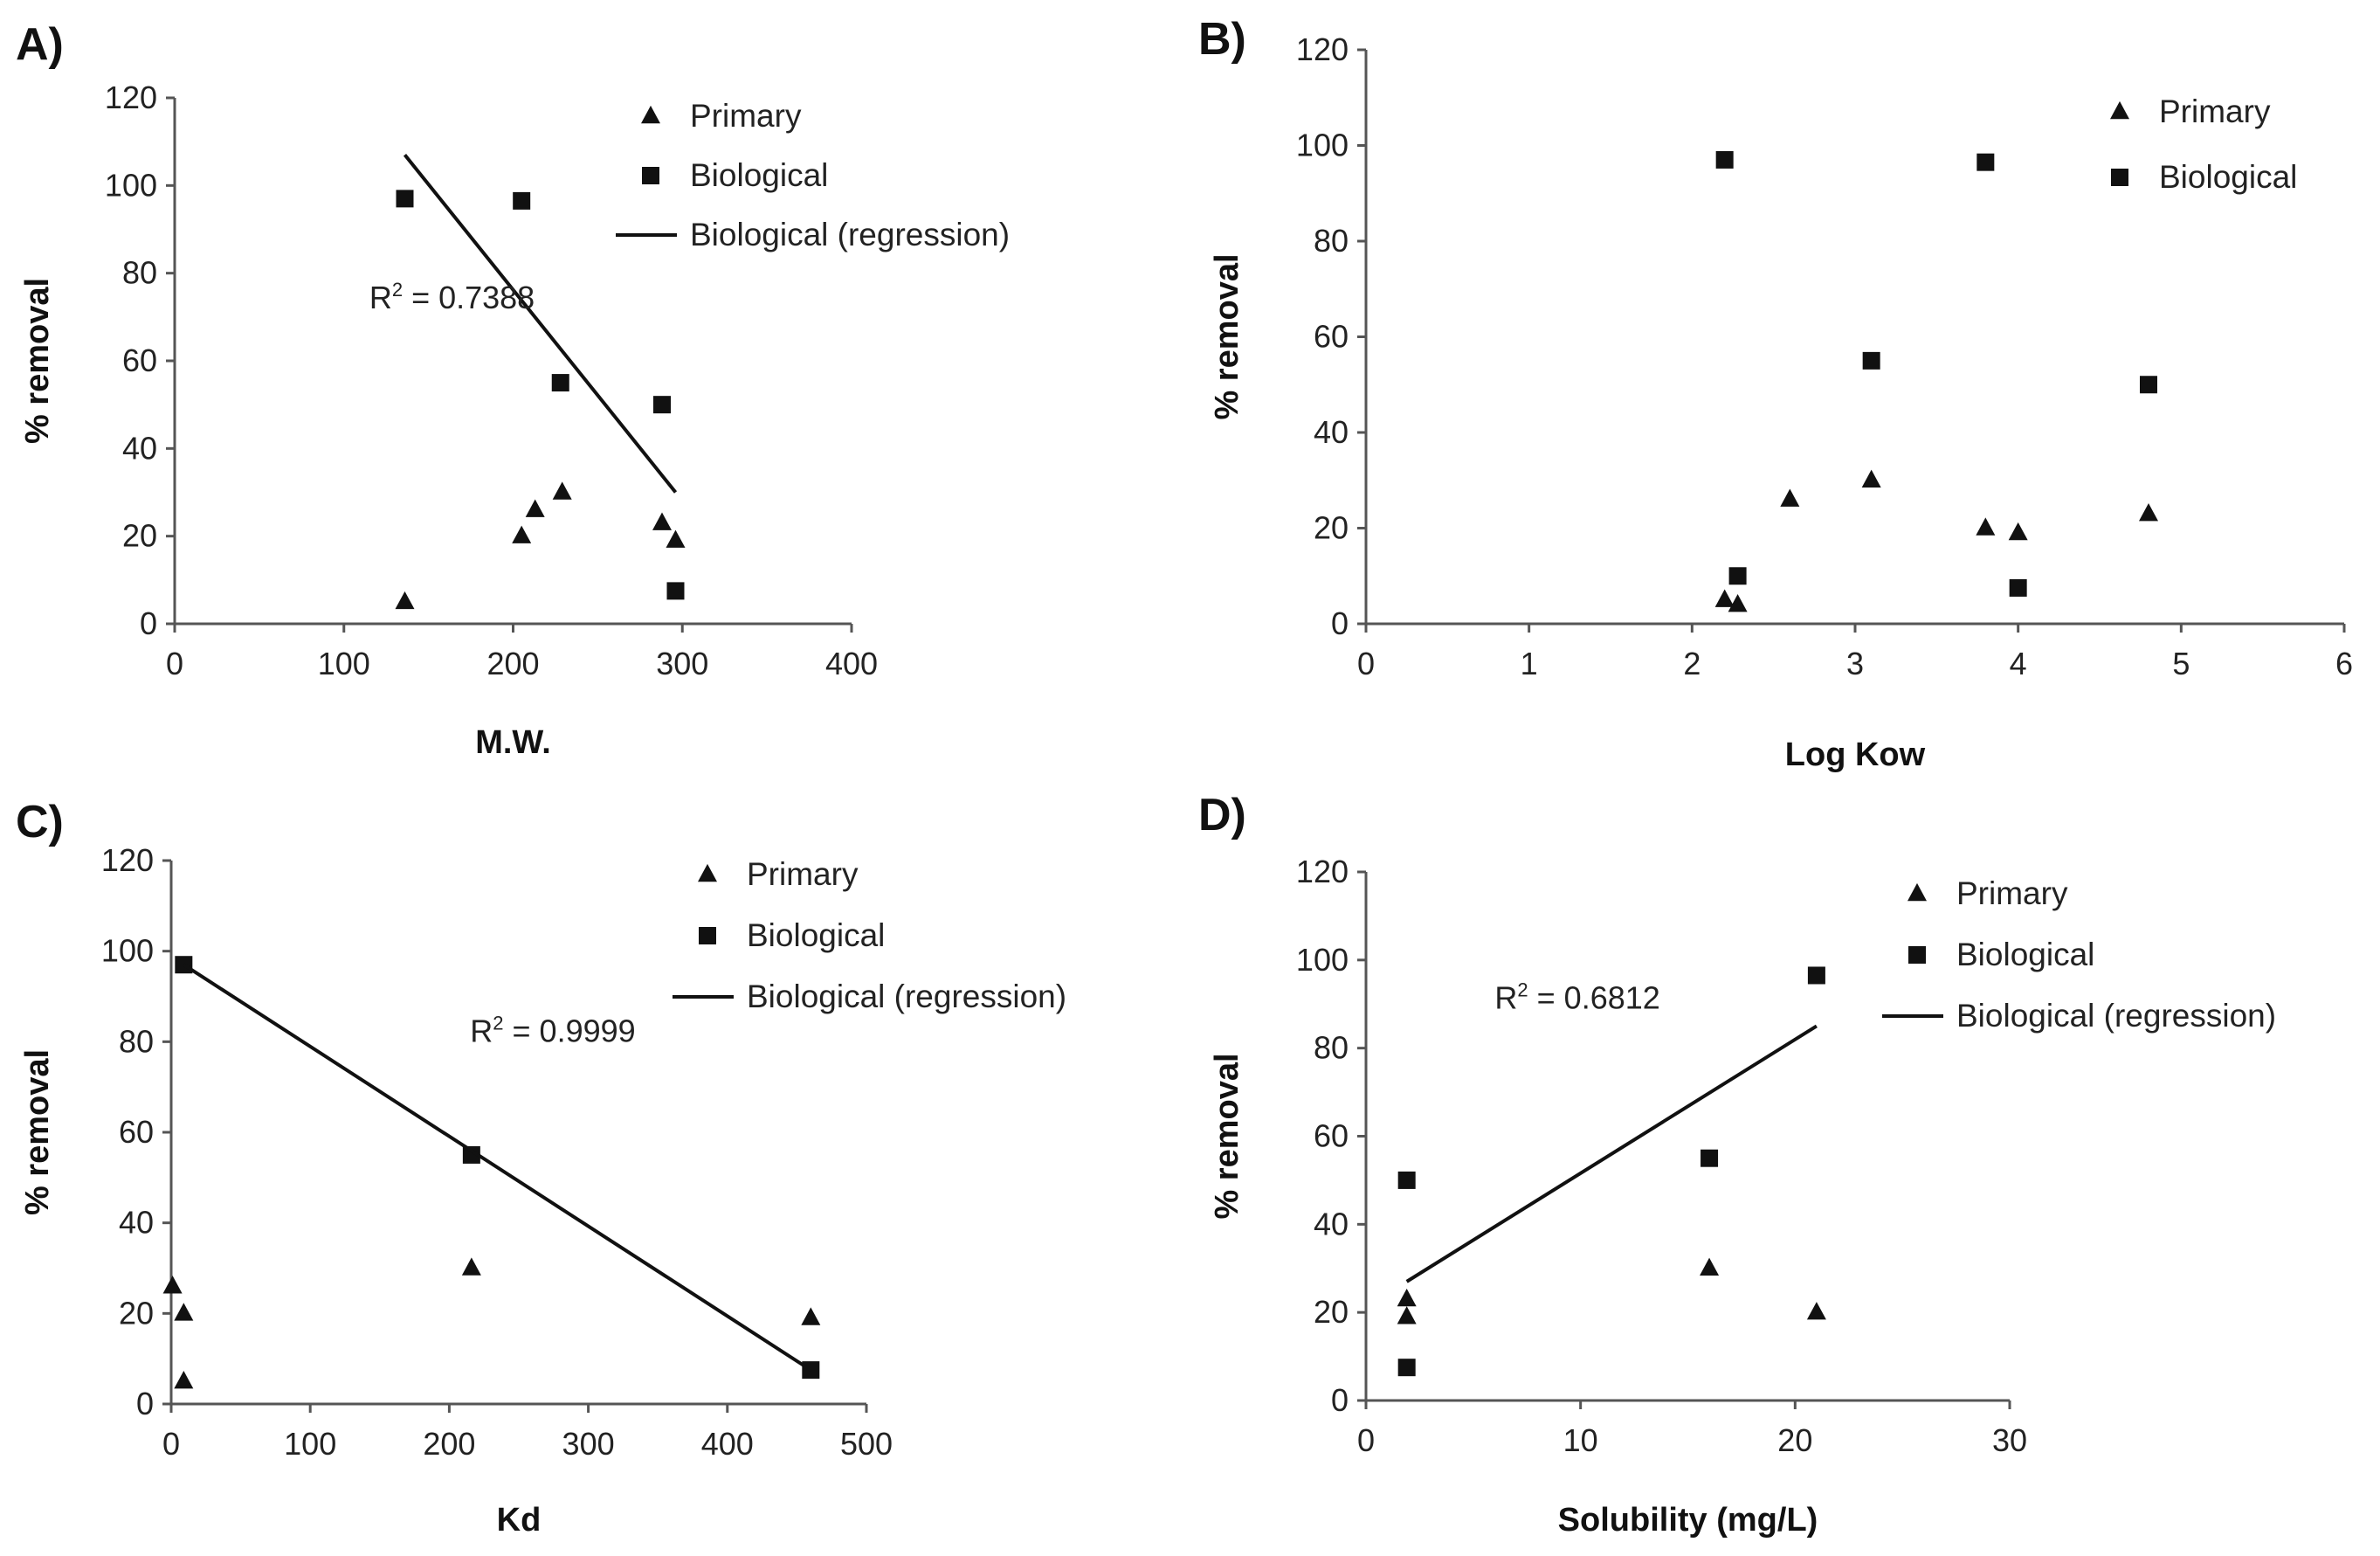  What do you see at coordinates (1688, 1520) in the screenshot?
I see `x-axis-title: Solubility (mg/L)` at bounding box center [1688, 1520].